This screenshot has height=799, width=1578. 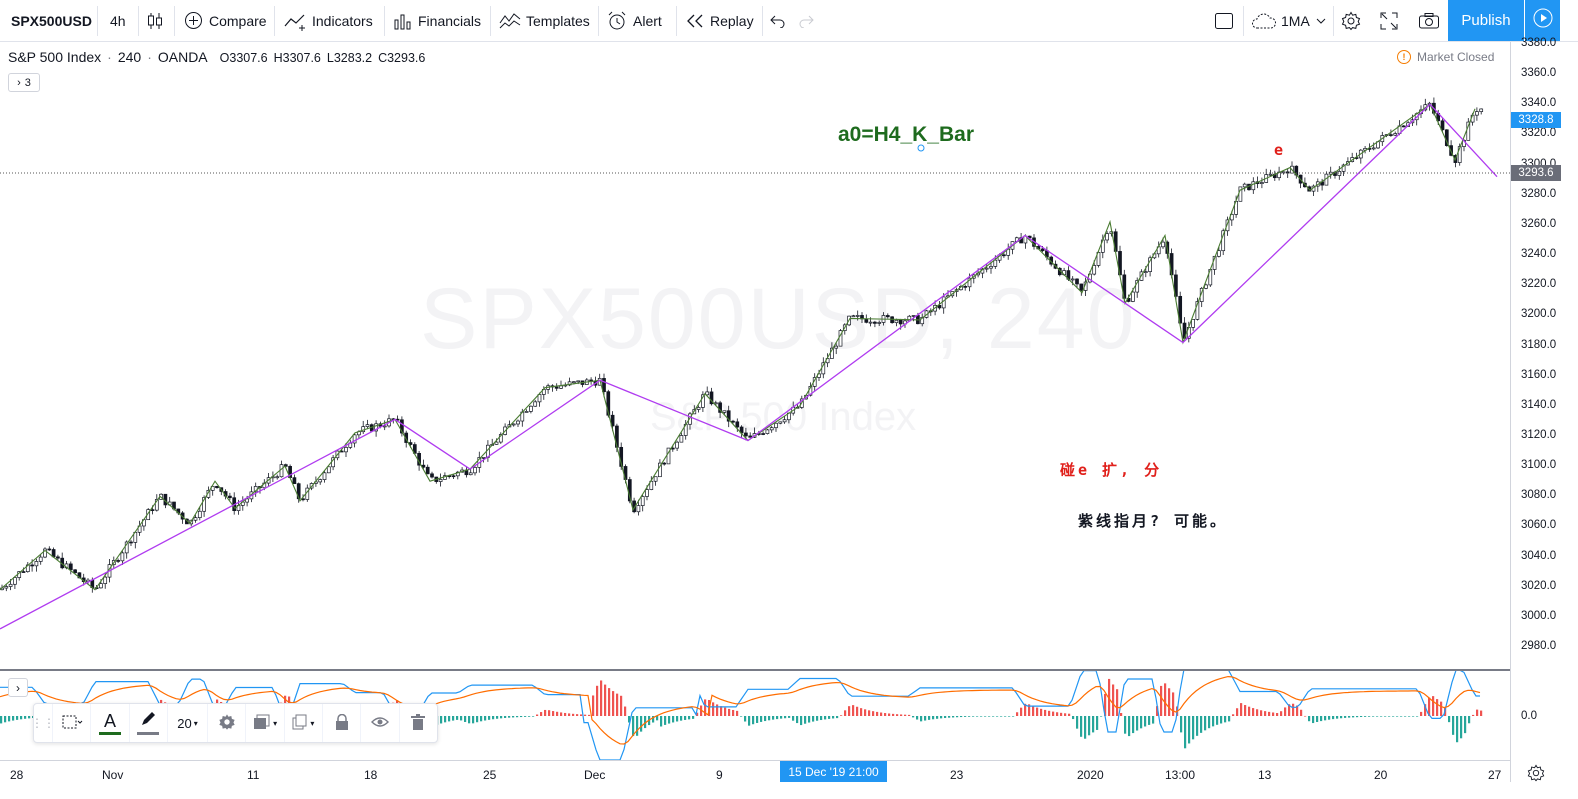 I want to click on replay-button: Replay, so click(x=720, y=20).